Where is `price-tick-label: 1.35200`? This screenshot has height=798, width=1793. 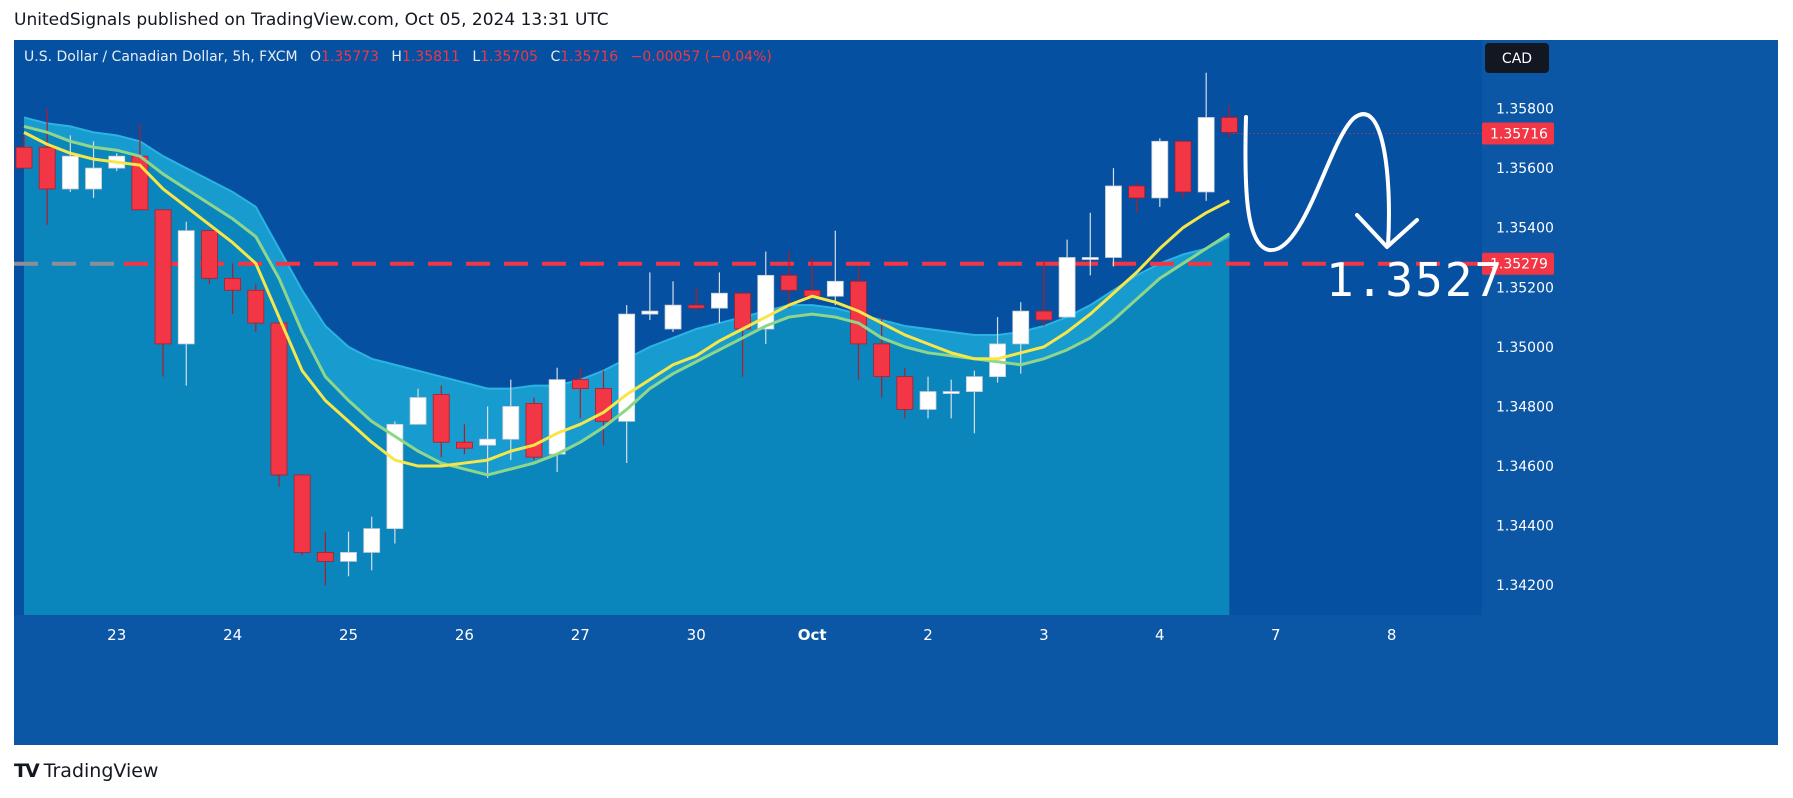
price-tick-label: 1.35200 is located at coordinates (1525, 288).